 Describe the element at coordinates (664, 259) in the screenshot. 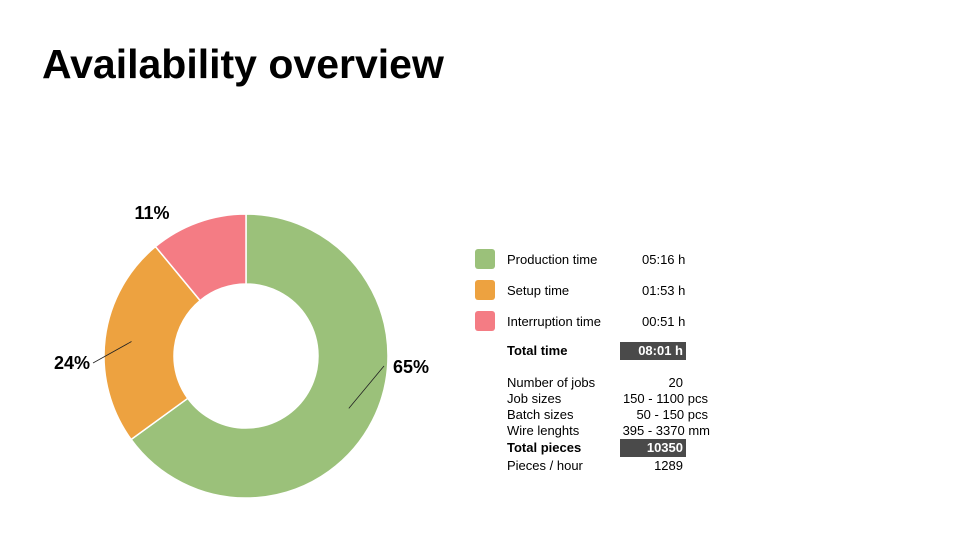

I see `legend-value: 05:16 h` at that location.